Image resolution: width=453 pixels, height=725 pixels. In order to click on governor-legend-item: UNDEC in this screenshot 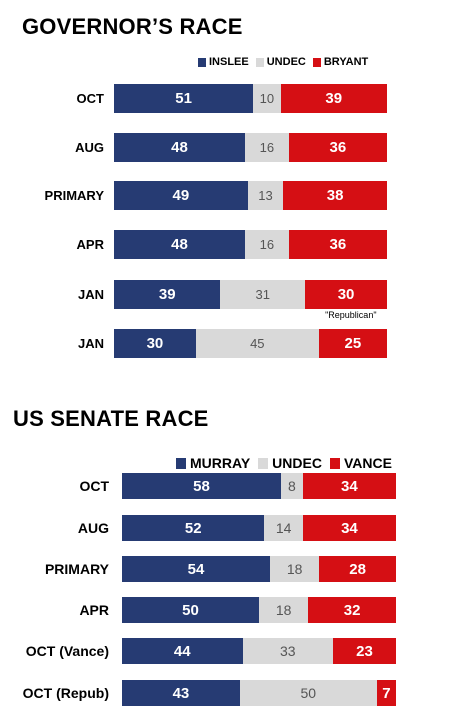, I will do `click(280, 62)`.